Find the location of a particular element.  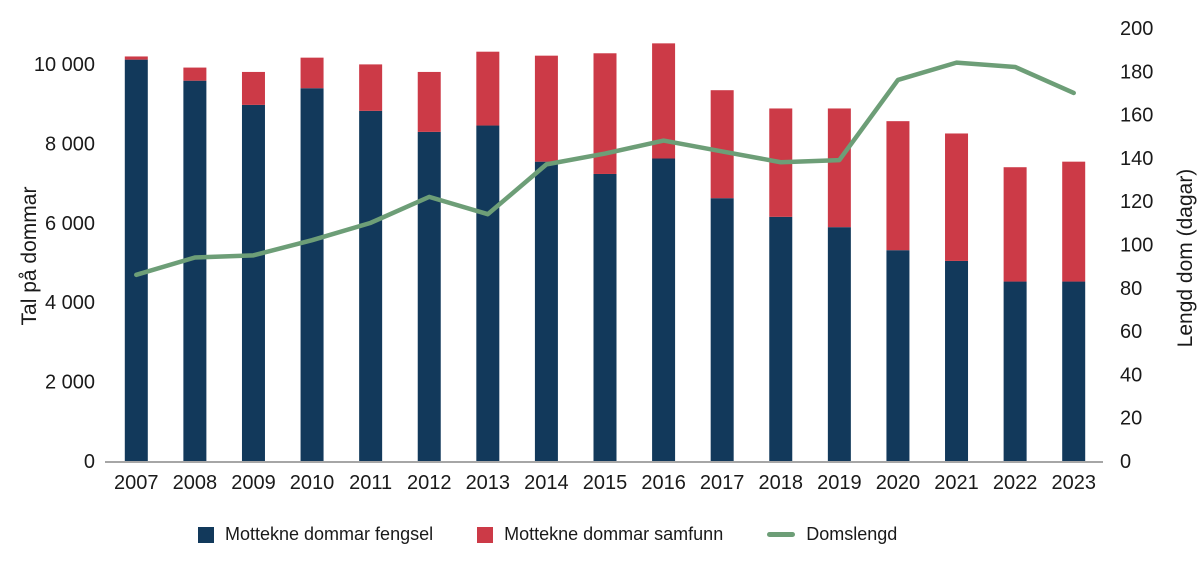

right-axis-tick-label: 40 is located at coordinates (1131, 375).